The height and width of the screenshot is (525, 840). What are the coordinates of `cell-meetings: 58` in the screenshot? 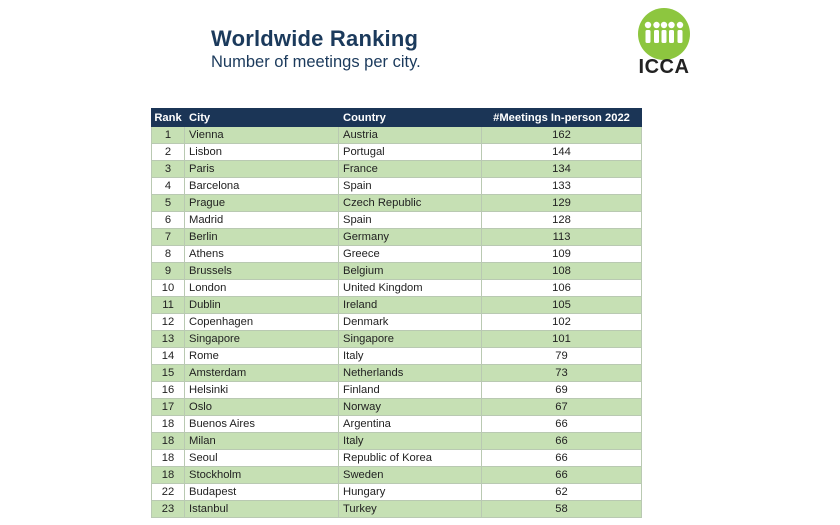 It's located at (561, 509).